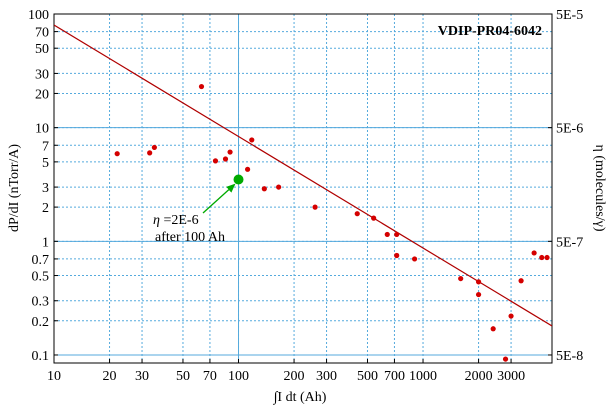 Image resolution: width=606 pixels, height=405 pixels. I want to click on y-tick-label: 30, so click(42, 74).